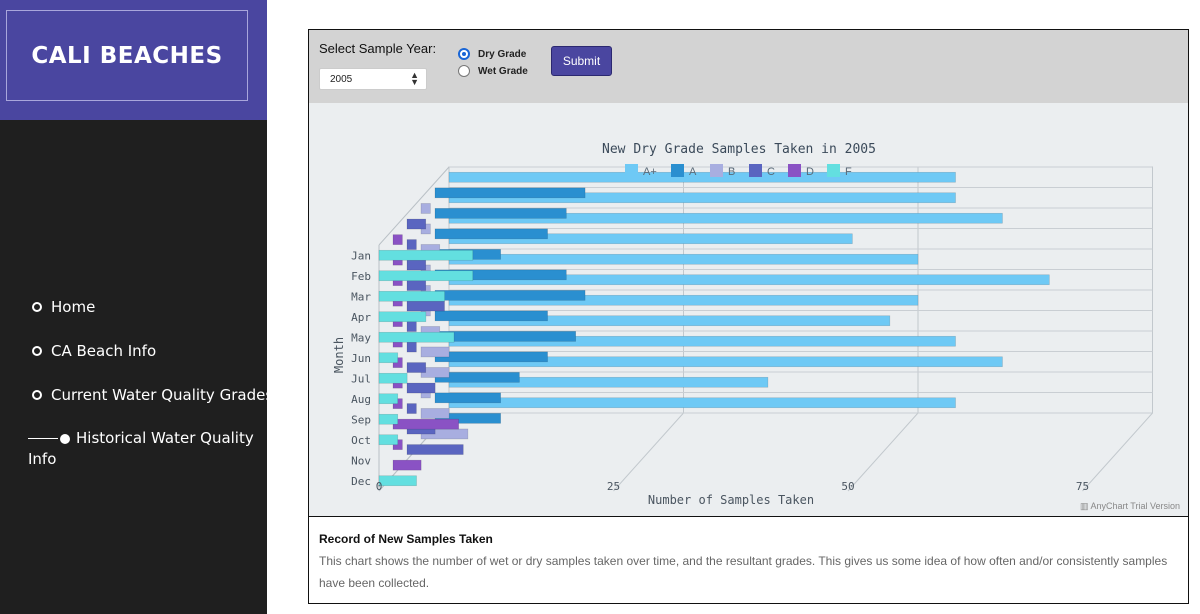 Image resolution: width=1200 pixels, height=614 pixels. Describe the element at coordinates (739, 149) in the screenshot. I see `chart-title: New Dry Grade Samples Taken in 2005` at that location.